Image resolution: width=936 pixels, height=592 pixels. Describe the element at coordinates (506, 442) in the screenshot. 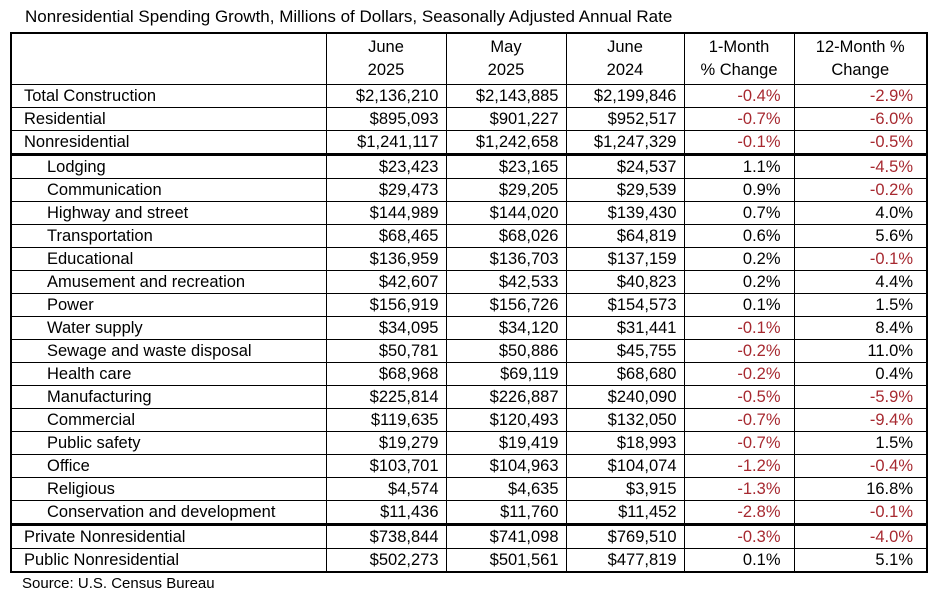

I see `amount-cell: $19,419` at that location.